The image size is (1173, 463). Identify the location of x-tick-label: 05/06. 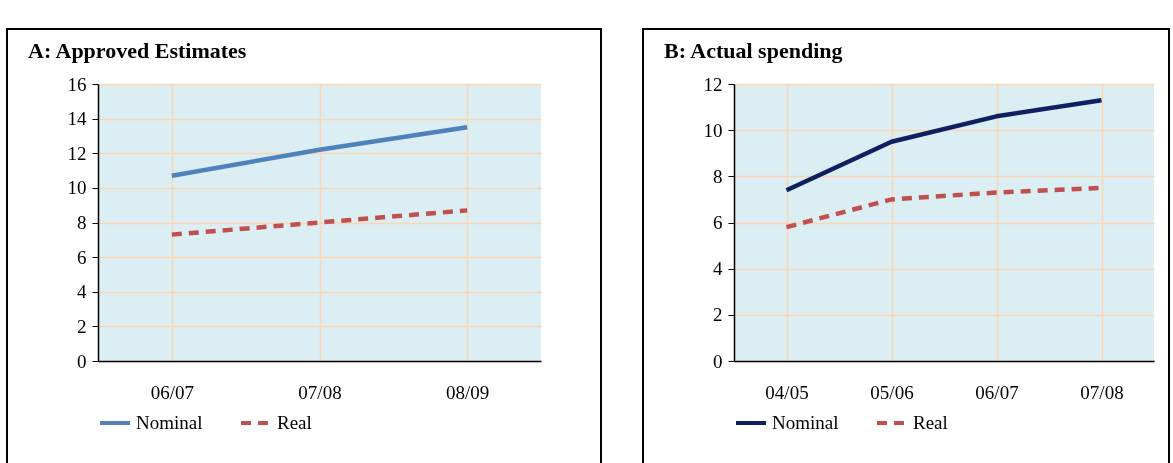
(892, 392).